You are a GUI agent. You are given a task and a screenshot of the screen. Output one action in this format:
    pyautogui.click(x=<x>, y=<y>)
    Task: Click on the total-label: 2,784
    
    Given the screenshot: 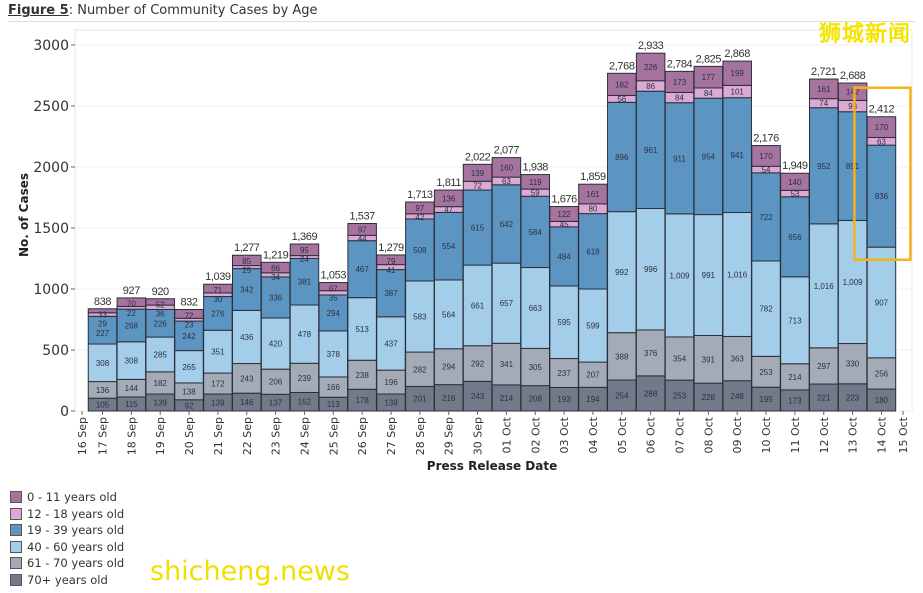 What is the action you would take?
    pyautogui.click(x=680, y=64)
    